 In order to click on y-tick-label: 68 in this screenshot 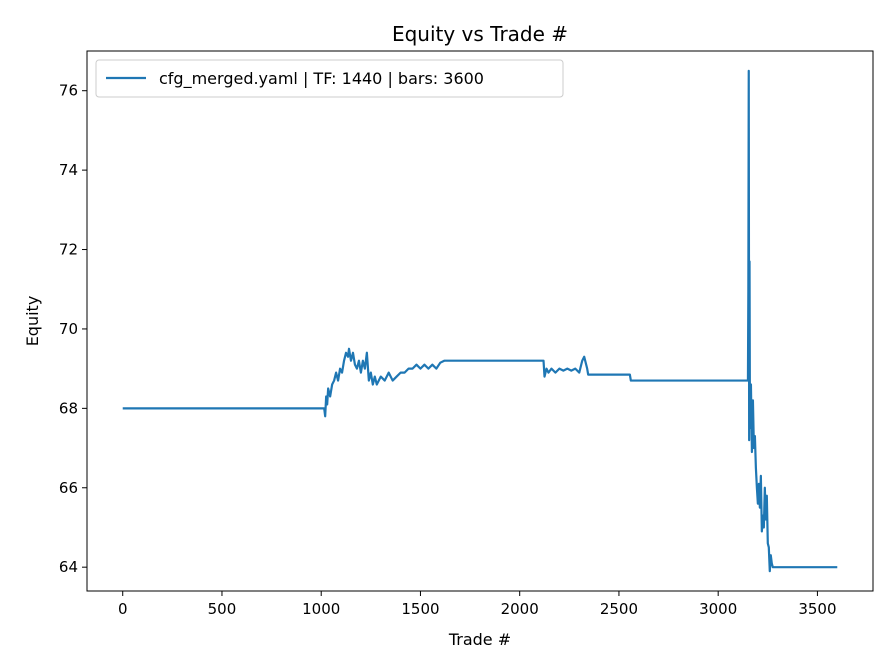, I will do `click(68, 408)`.